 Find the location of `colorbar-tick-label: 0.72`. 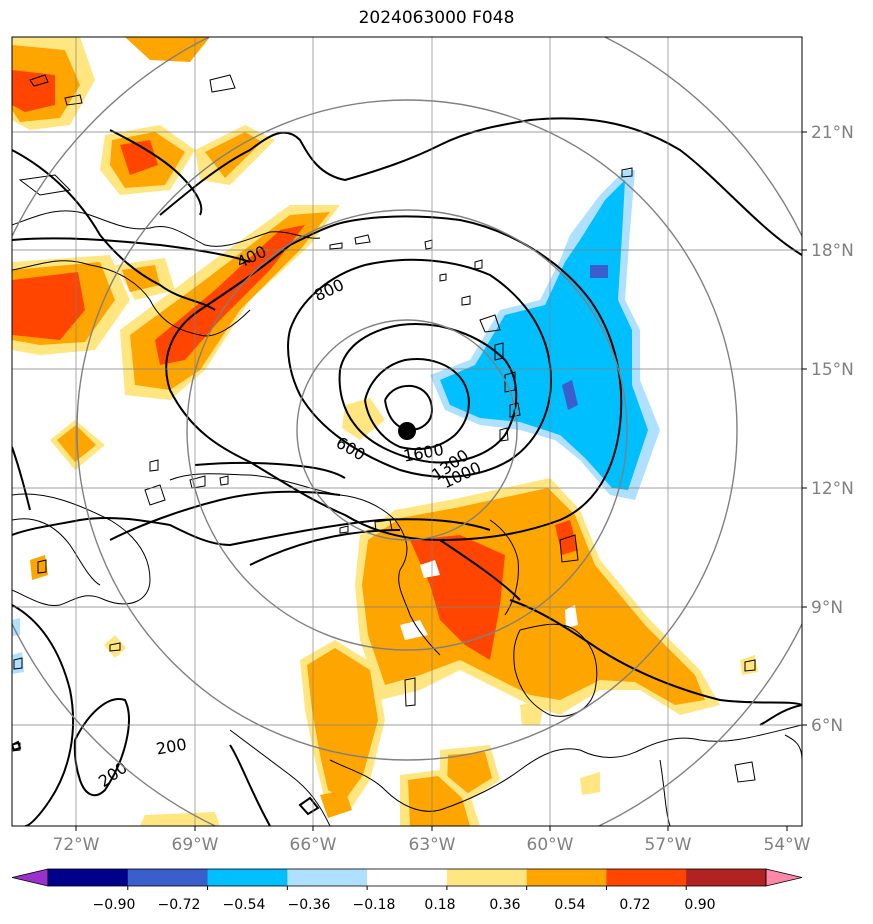

colorbar-tick-label: 0.72 is located at coordinates (634, 905).